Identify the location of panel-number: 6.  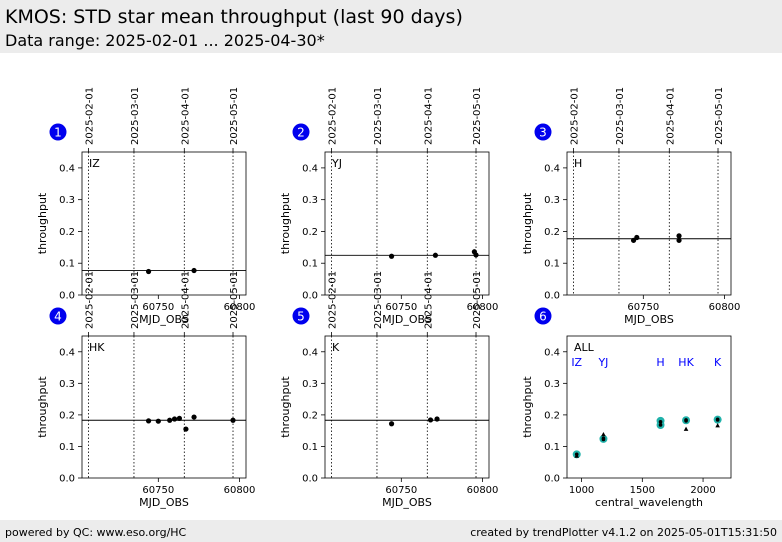
(543, 317).